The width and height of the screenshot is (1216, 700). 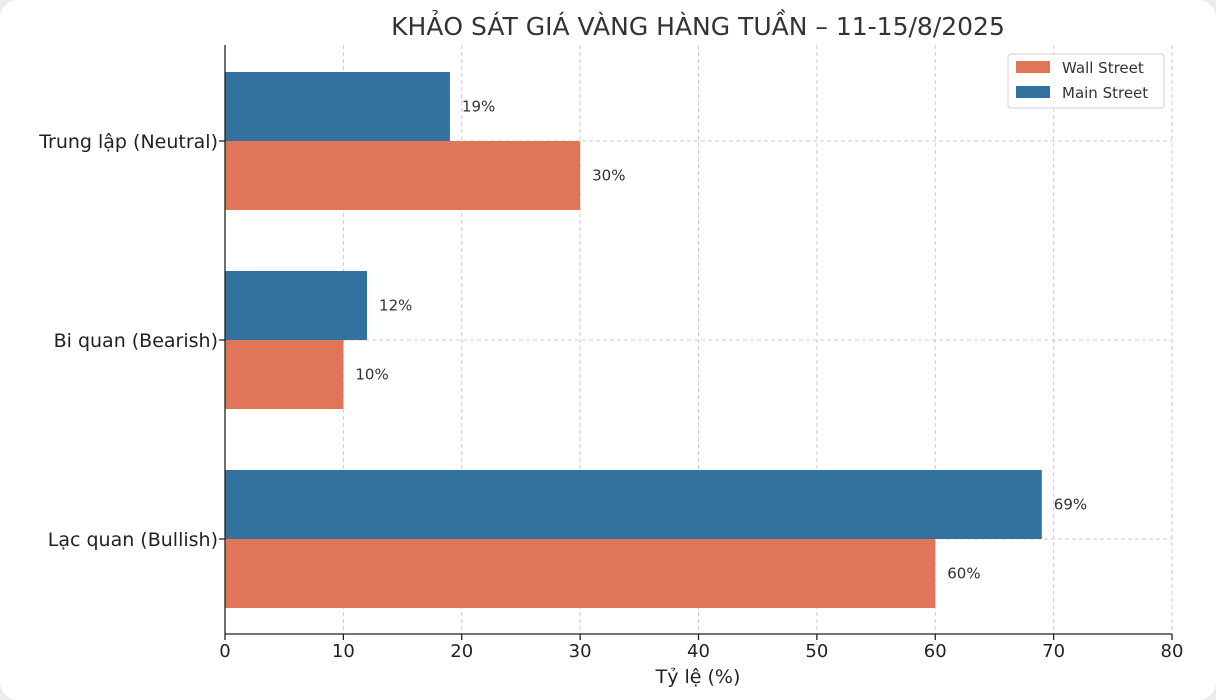 What do you see at coordinates (1070, 505) in the screenshot?
I see `data-label: 69%` at bounding box center [1070, 505].